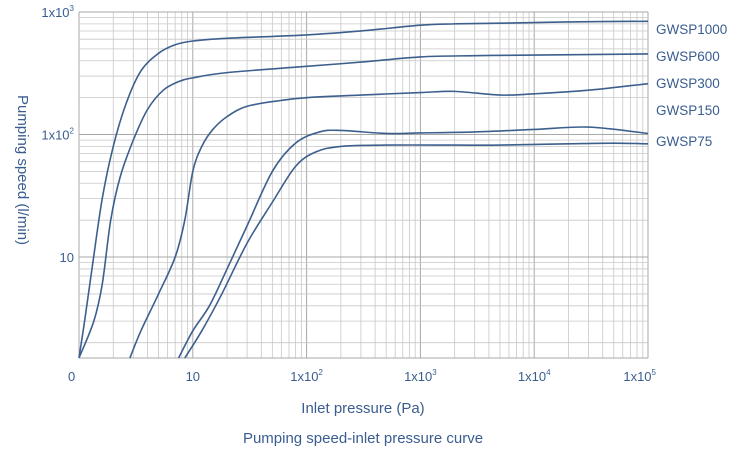 The image size is (752, 452). I want to click on series-label-gwsp75: GWSP75, so click(684, 141).